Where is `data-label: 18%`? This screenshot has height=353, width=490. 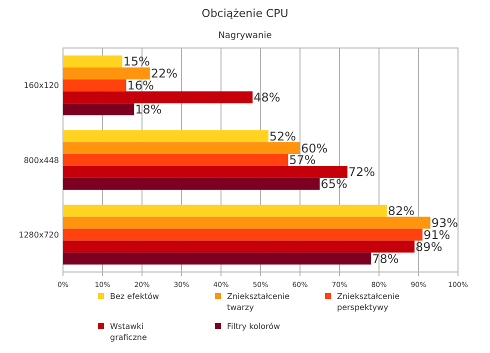
data-label: 18% is located at coordinates (148, 109).